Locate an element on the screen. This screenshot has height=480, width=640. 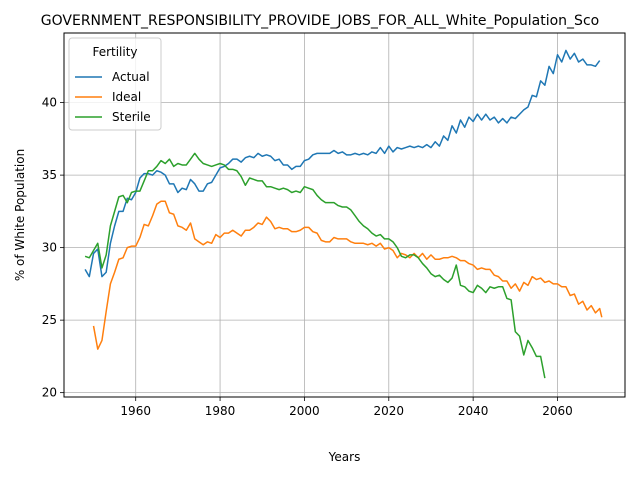
x-axis-label: Years is located at coordinates (344, 457).